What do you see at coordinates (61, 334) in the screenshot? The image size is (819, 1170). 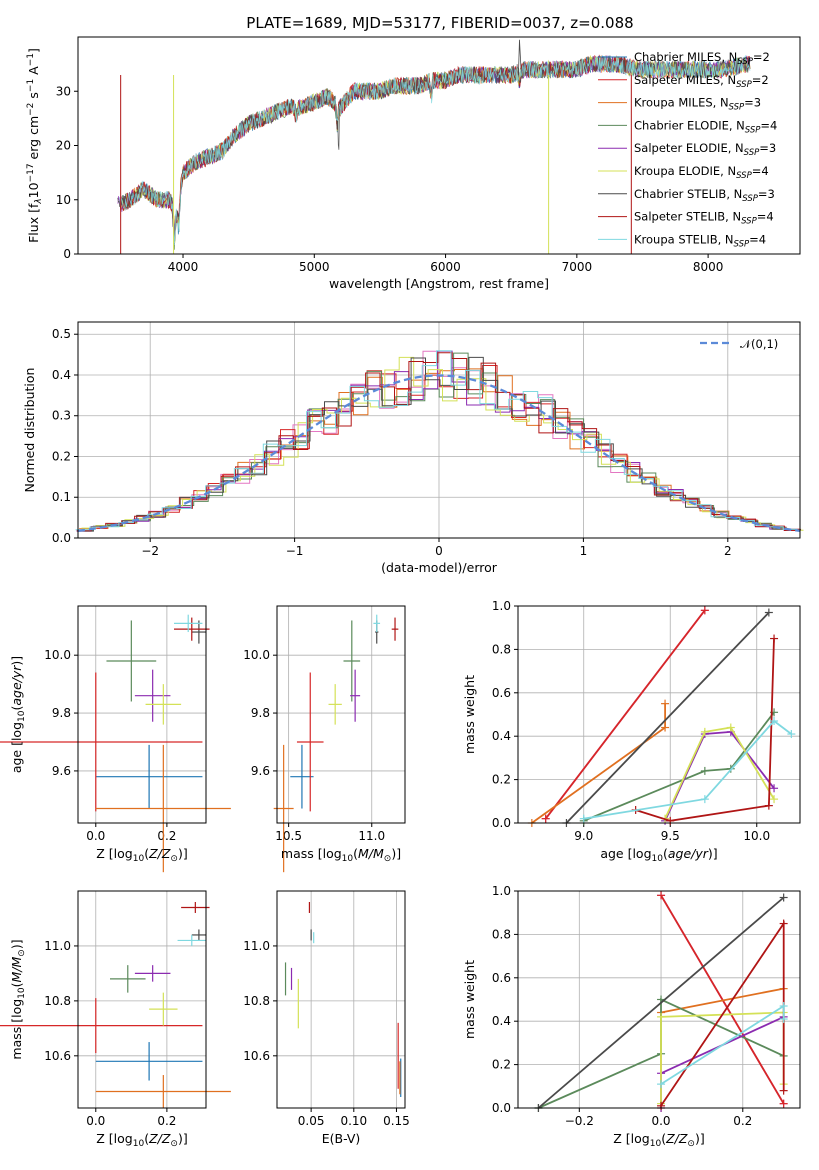 I see `y-tick-label: 0.5` at bounding box center [61, 334].